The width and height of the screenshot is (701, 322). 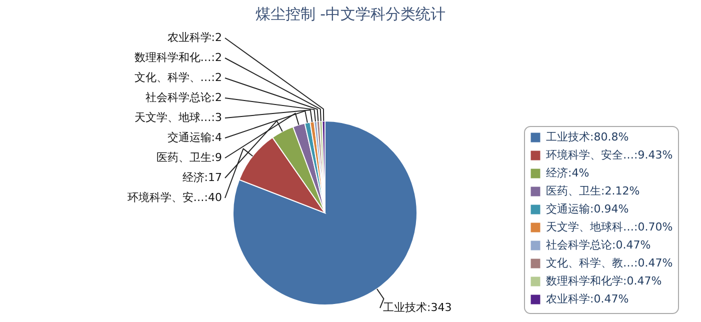 What do you see at coordinates (568, 173) in the screenshot?
I see `legend-label: 经济:4%` at bounding box center [568, 173].